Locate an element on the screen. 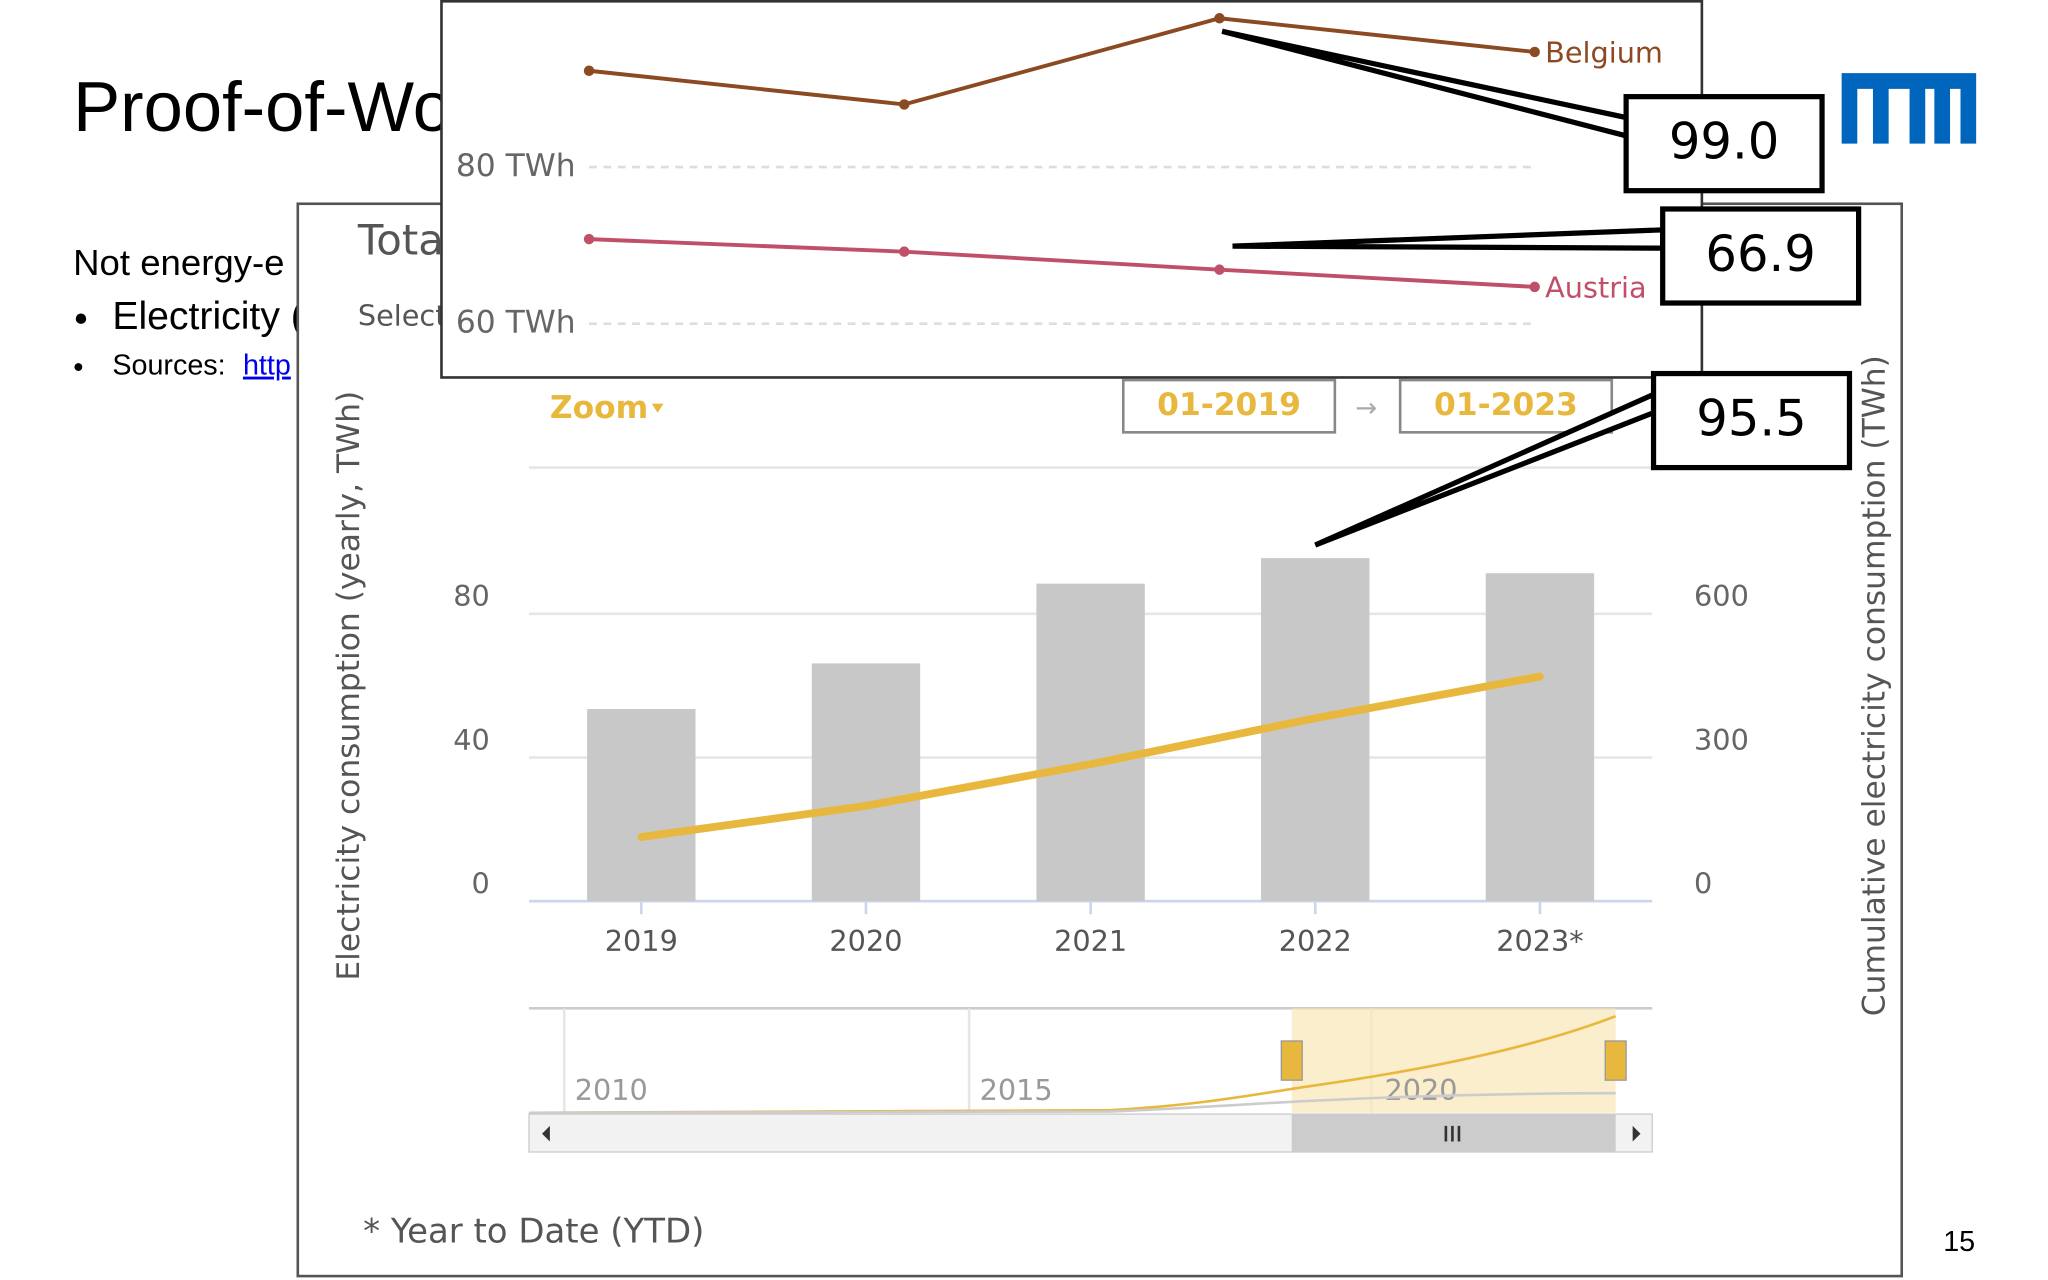  slide-text: Not energy-e is located at coordinates (178, 262).